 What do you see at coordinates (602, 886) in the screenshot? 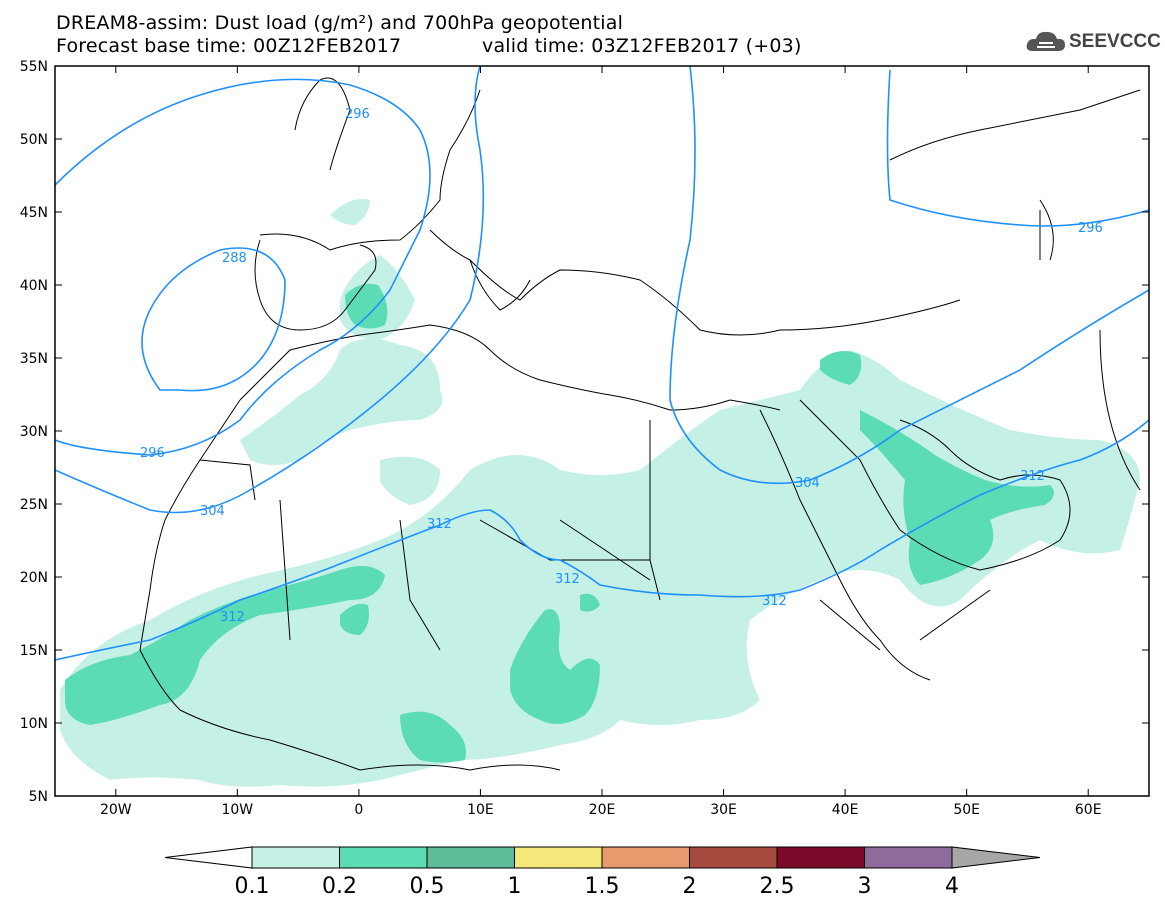
I see `colorbar-label: 1.5` at bounding box center [602, 886].